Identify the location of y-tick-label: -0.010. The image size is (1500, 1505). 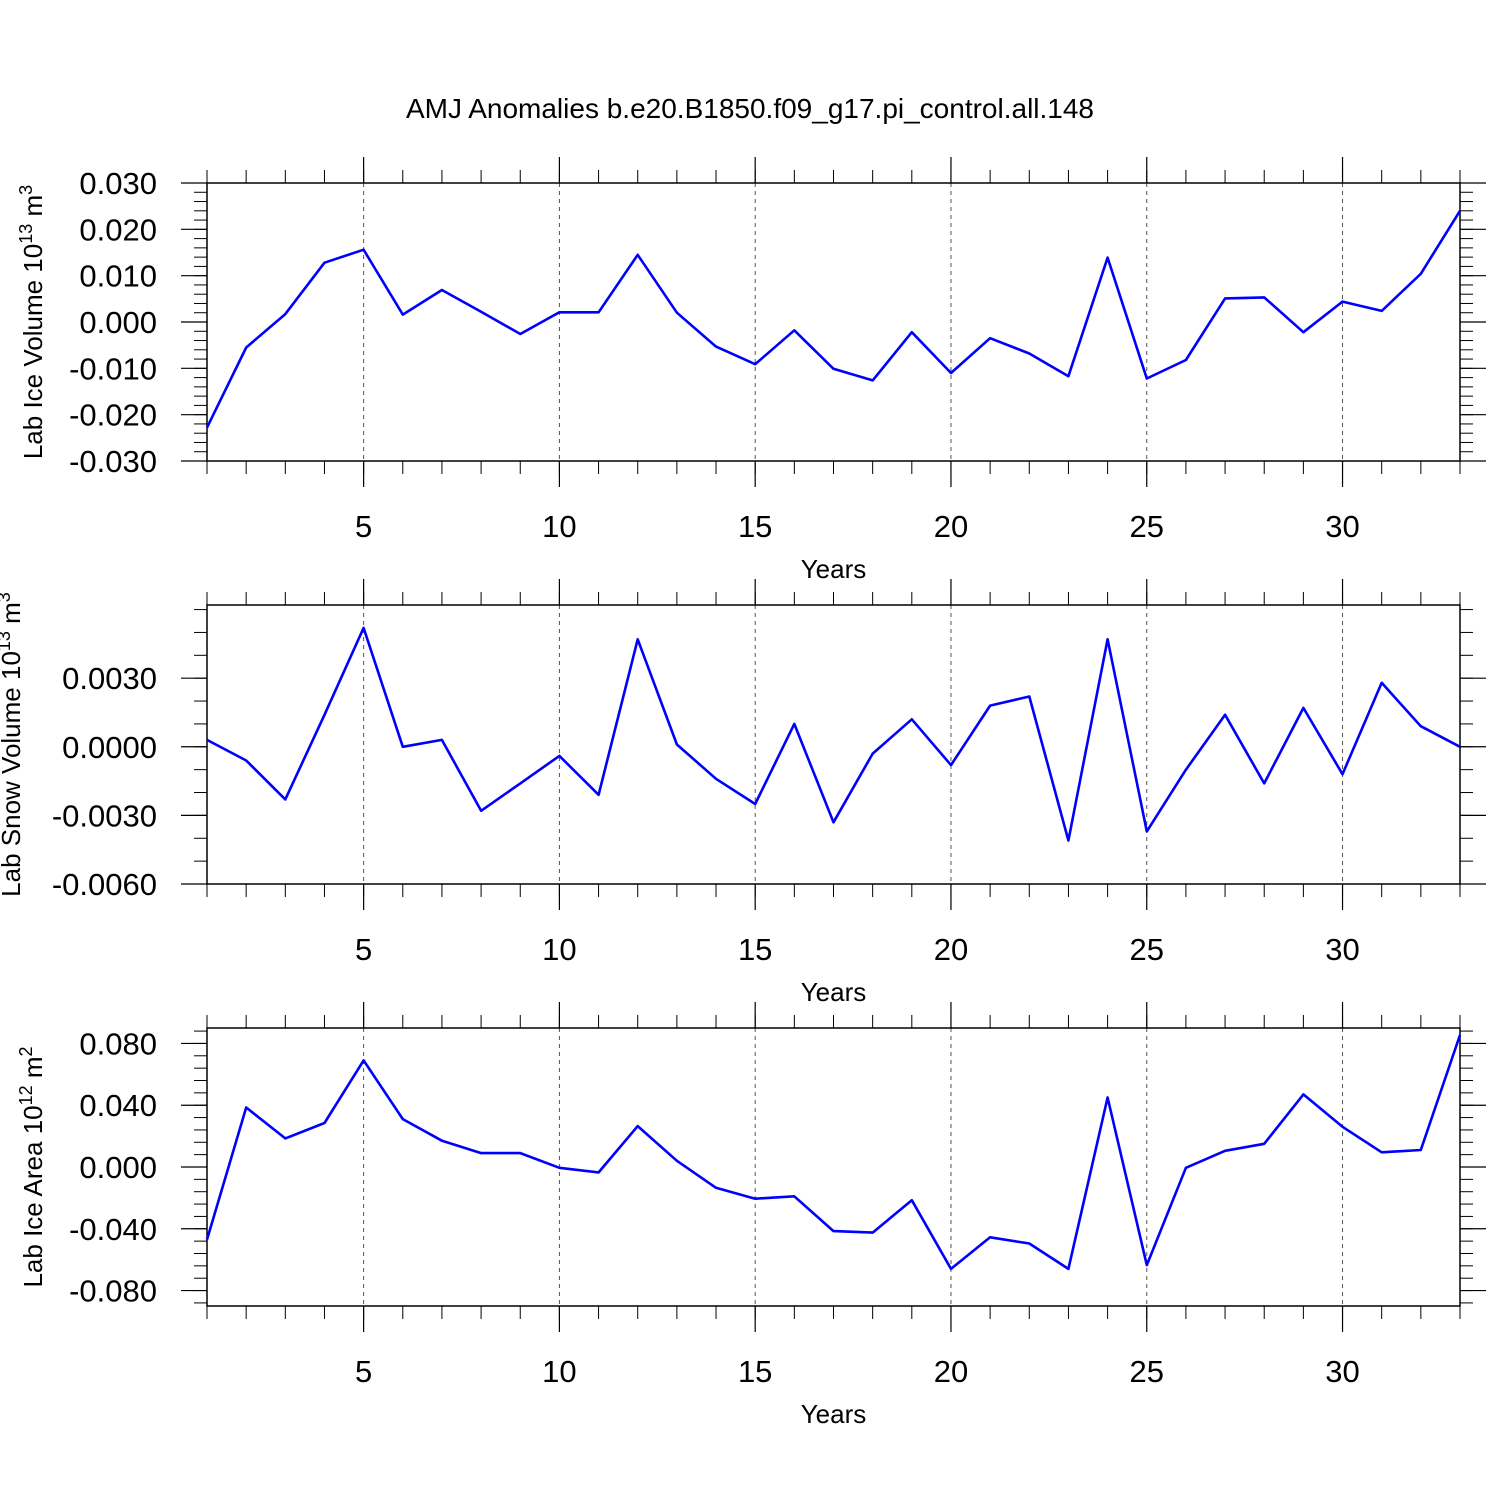
(113, 368).